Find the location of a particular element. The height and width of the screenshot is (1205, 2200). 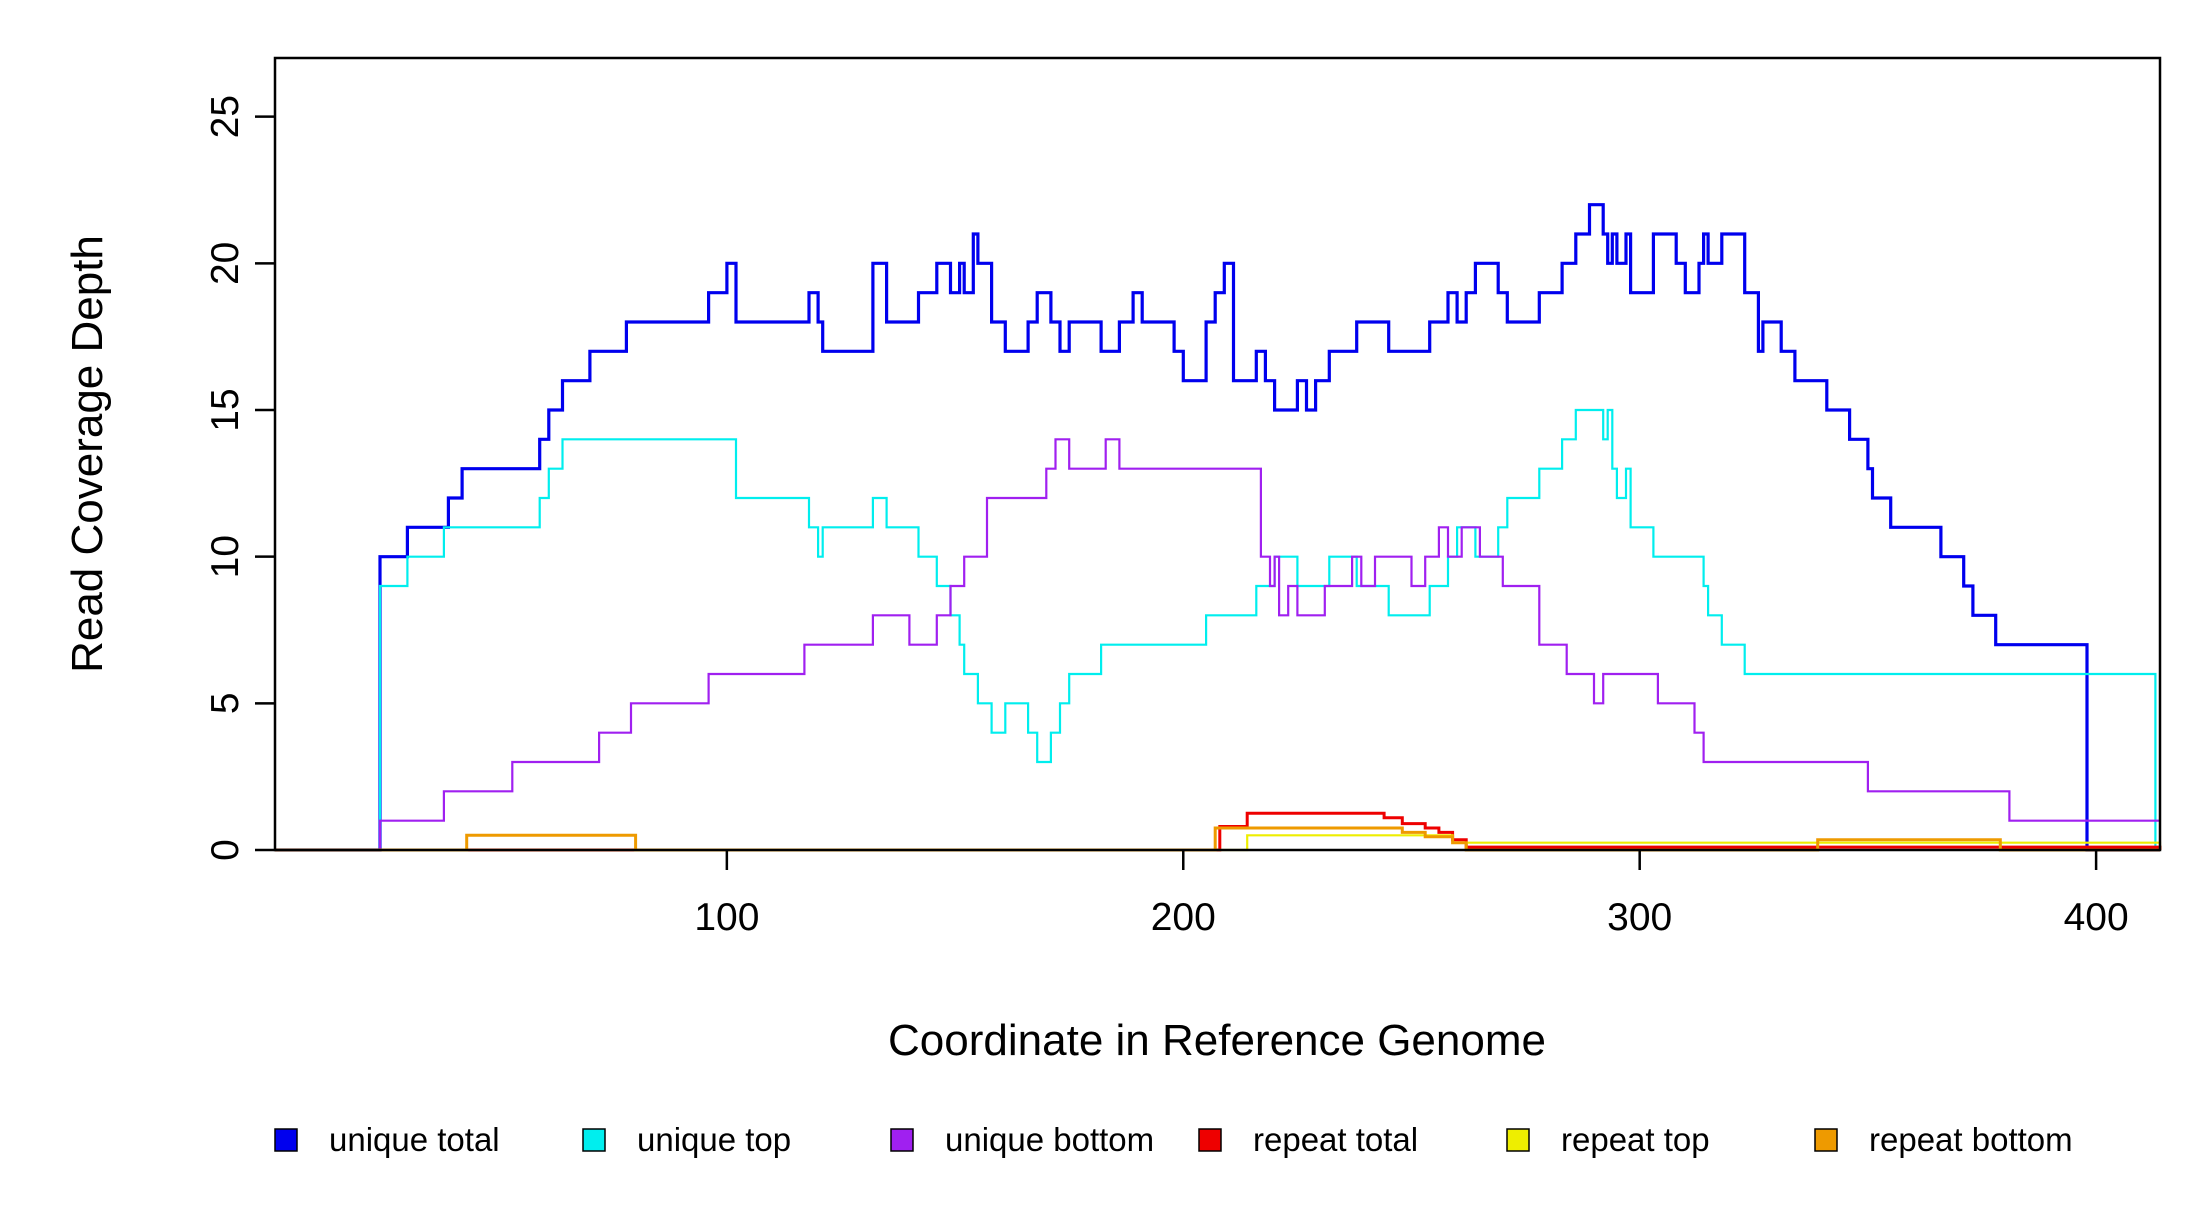

series-line-repeat-top is located at coordinates (1218, 843).